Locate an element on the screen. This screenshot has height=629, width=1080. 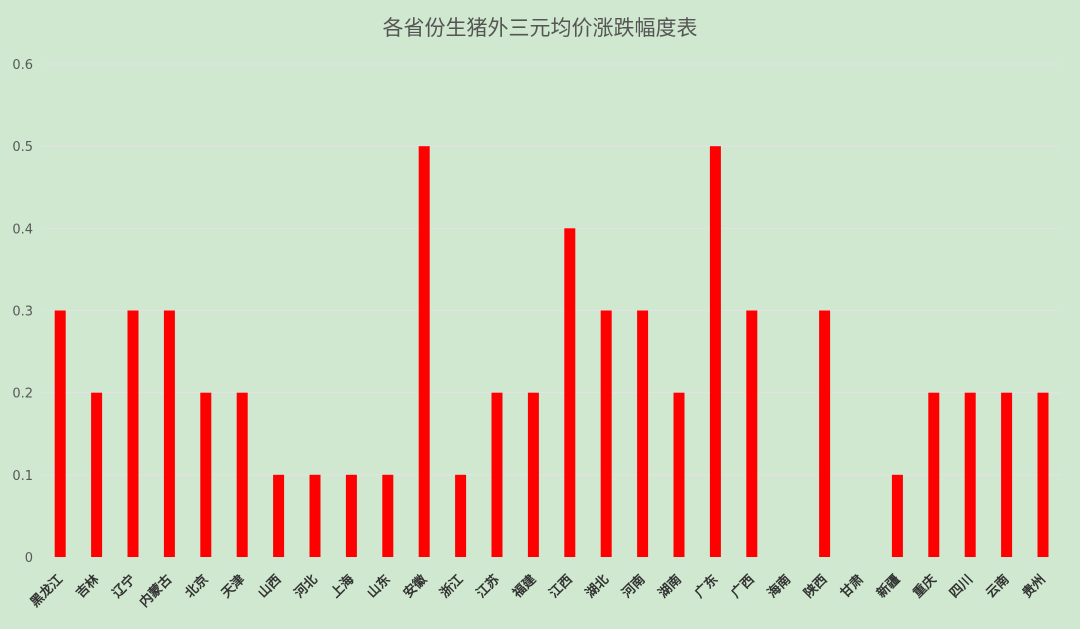
y-tick-label: 0.3 is located at coordinates (22, 312).